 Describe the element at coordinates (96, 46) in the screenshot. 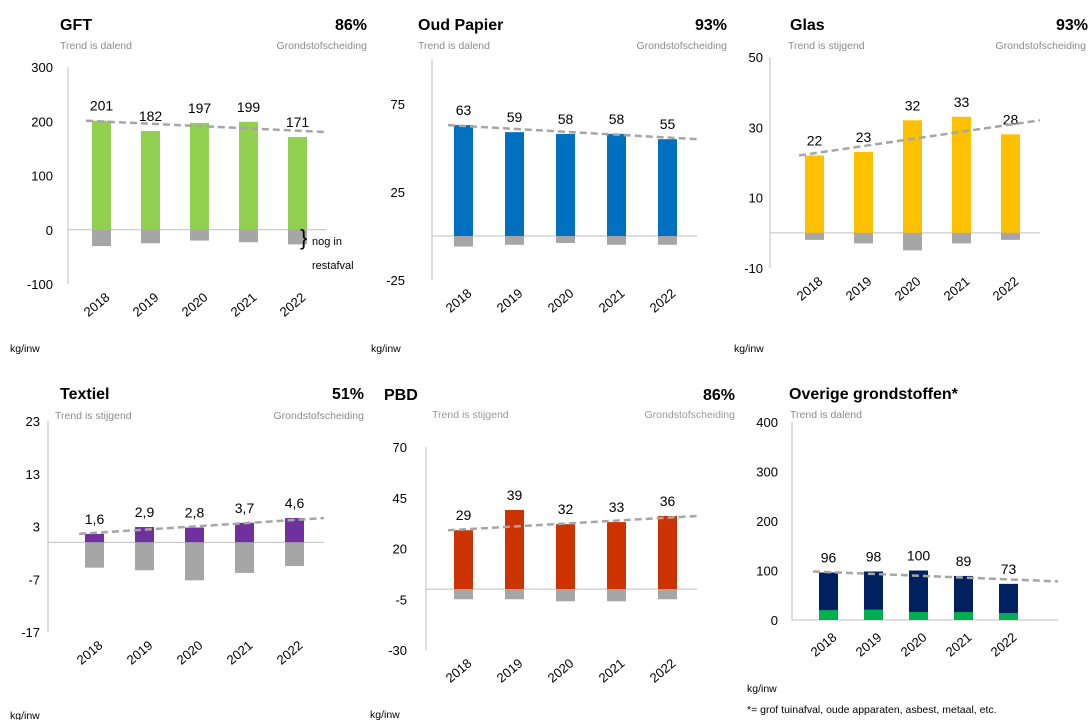

I see `trend-text-gft: Trend is dalend` at that location.